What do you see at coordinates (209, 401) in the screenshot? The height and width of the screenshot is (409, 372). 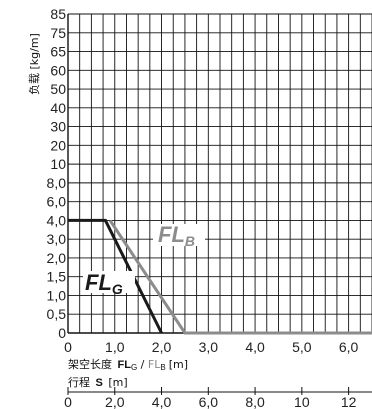 I see `x-secondary-tick-label: 6,0` at bounding box center [209, 401].